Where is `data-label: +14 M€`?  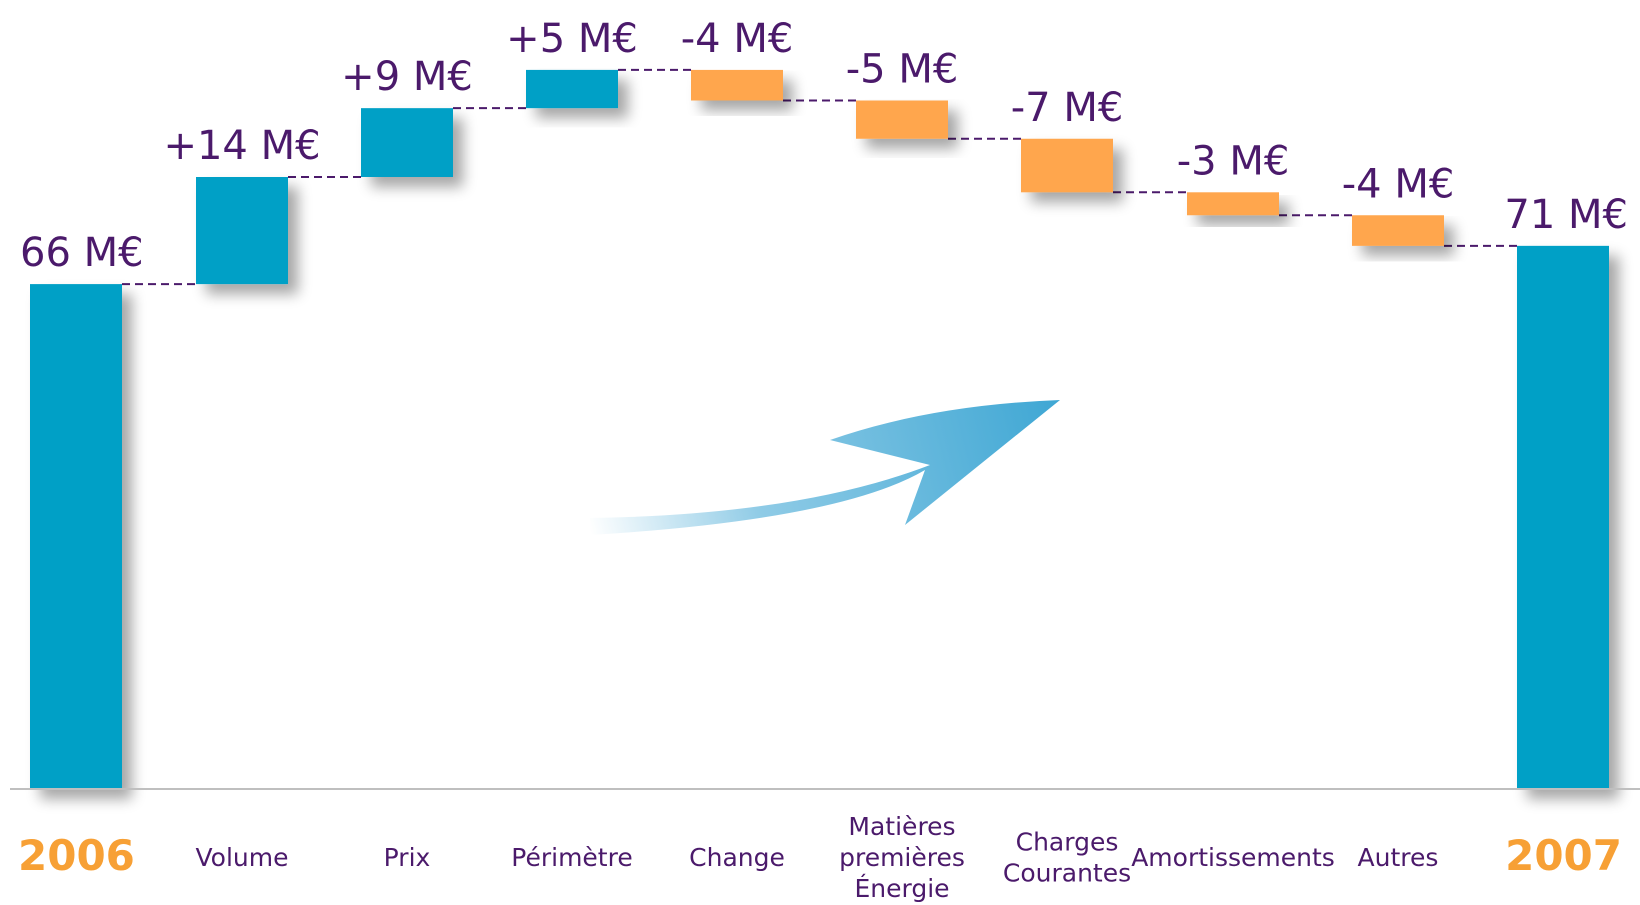
data-label: +14 M€ is located at coordinates (241, 146).